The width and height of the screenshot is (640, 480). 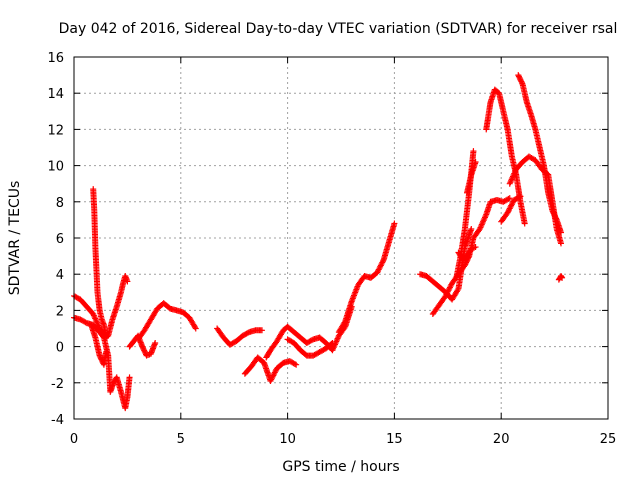 I want to click on x-tick-label: 20, so click(x=501, y=439).